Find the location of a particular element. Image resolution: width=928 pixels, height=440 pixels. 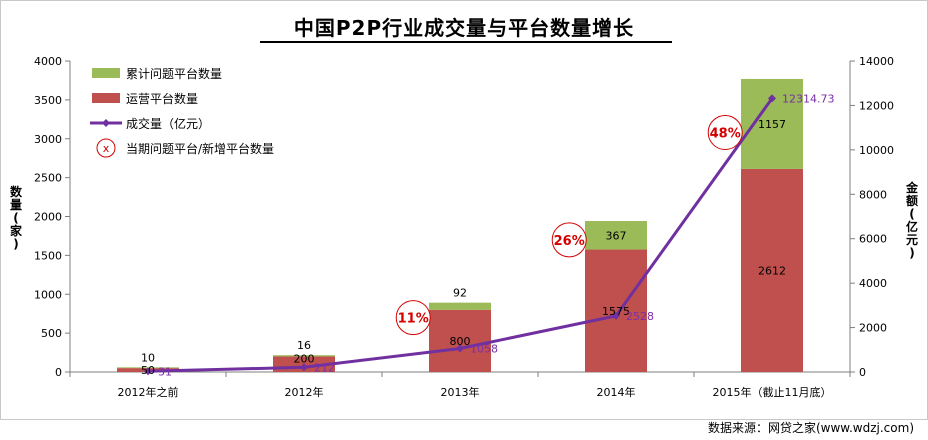

right-tick-label: 4000 is located at coordinates (873, 283).